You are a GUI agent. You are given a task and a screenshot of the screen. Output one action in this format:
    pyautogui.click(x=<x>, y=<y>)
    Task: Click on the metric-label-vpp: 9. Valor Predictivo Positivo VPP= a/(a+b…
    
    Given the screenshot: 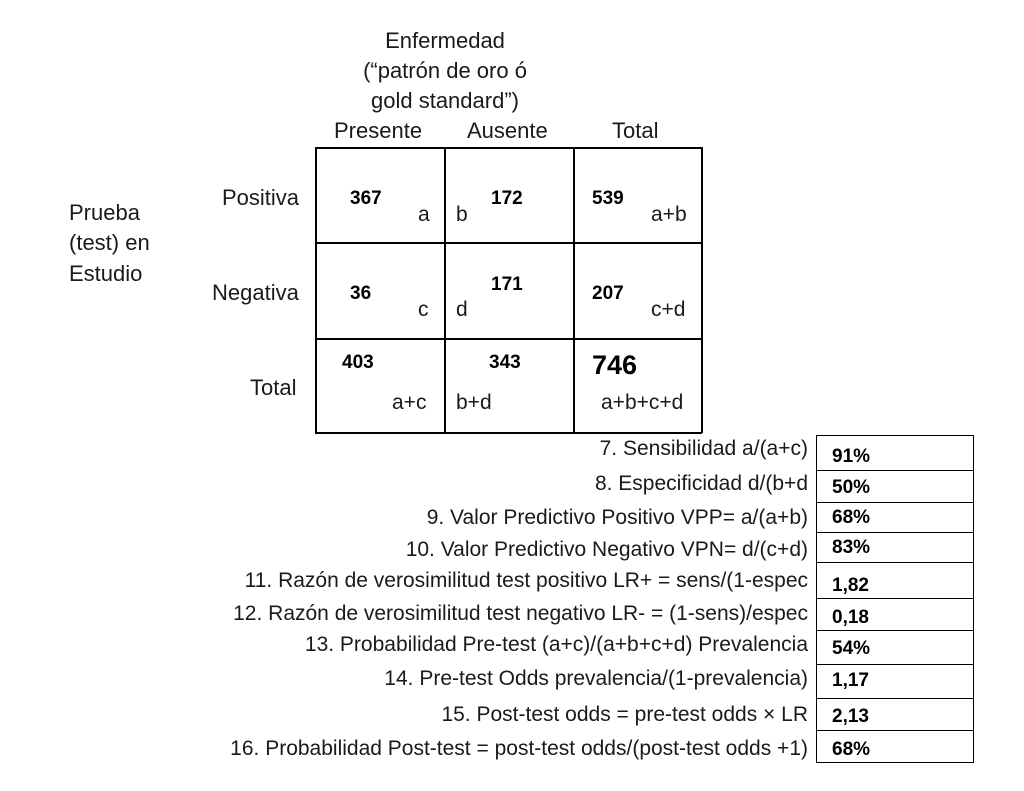 What is the action you would take?
    pyautogui.click(x=617, y=517)
    